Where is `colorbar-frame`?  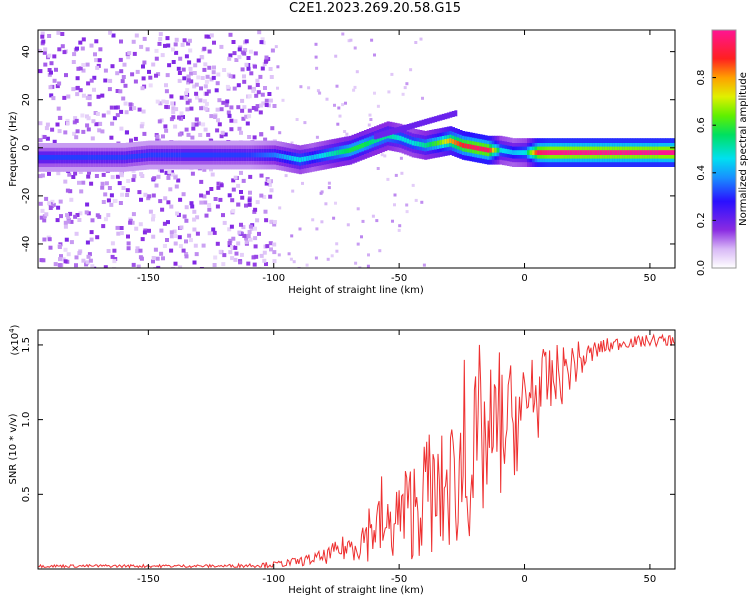
colorbar-frame is located at coordinates (724, 149).